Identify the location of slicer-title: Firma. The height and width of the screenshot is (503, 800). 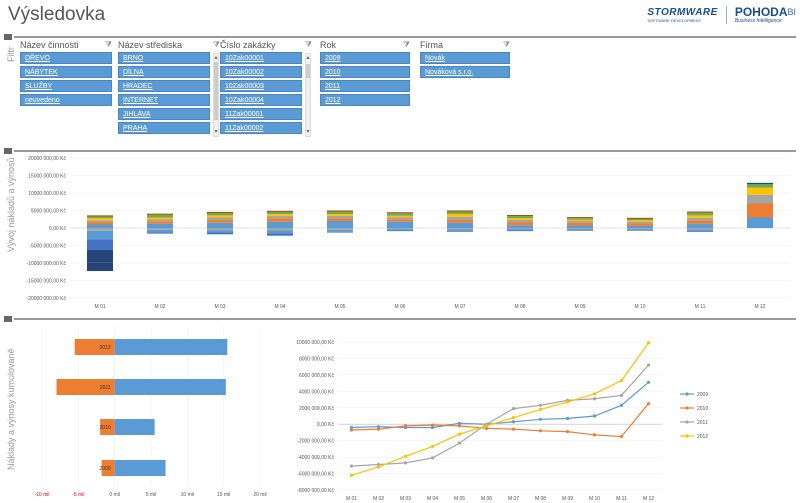
(431, 45).